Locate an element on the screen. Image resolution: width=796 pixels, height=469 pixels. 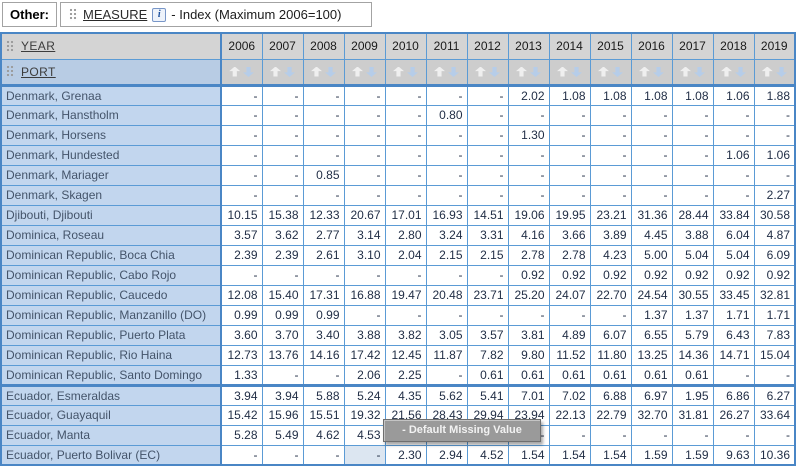
year-column-header: 2006 is located at coordinates (241, 46).